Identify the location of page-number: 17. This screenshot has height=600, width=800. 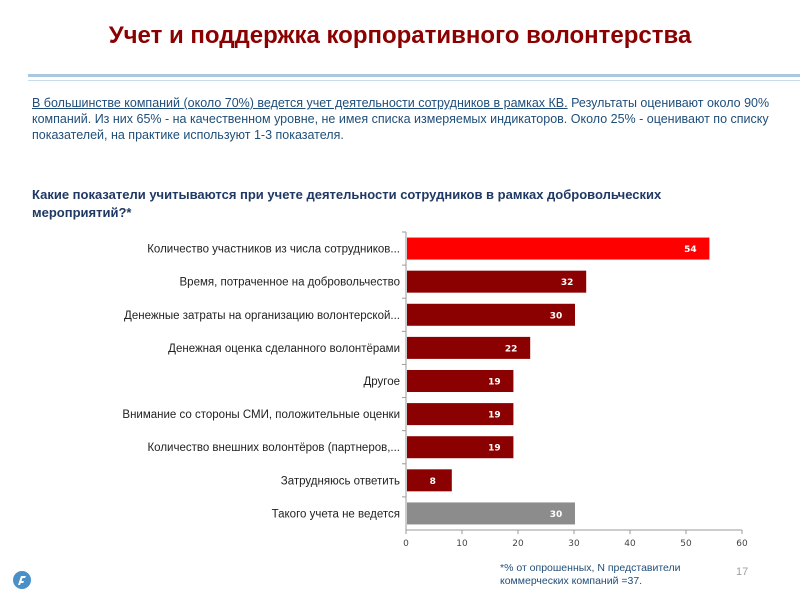
(742, 572).